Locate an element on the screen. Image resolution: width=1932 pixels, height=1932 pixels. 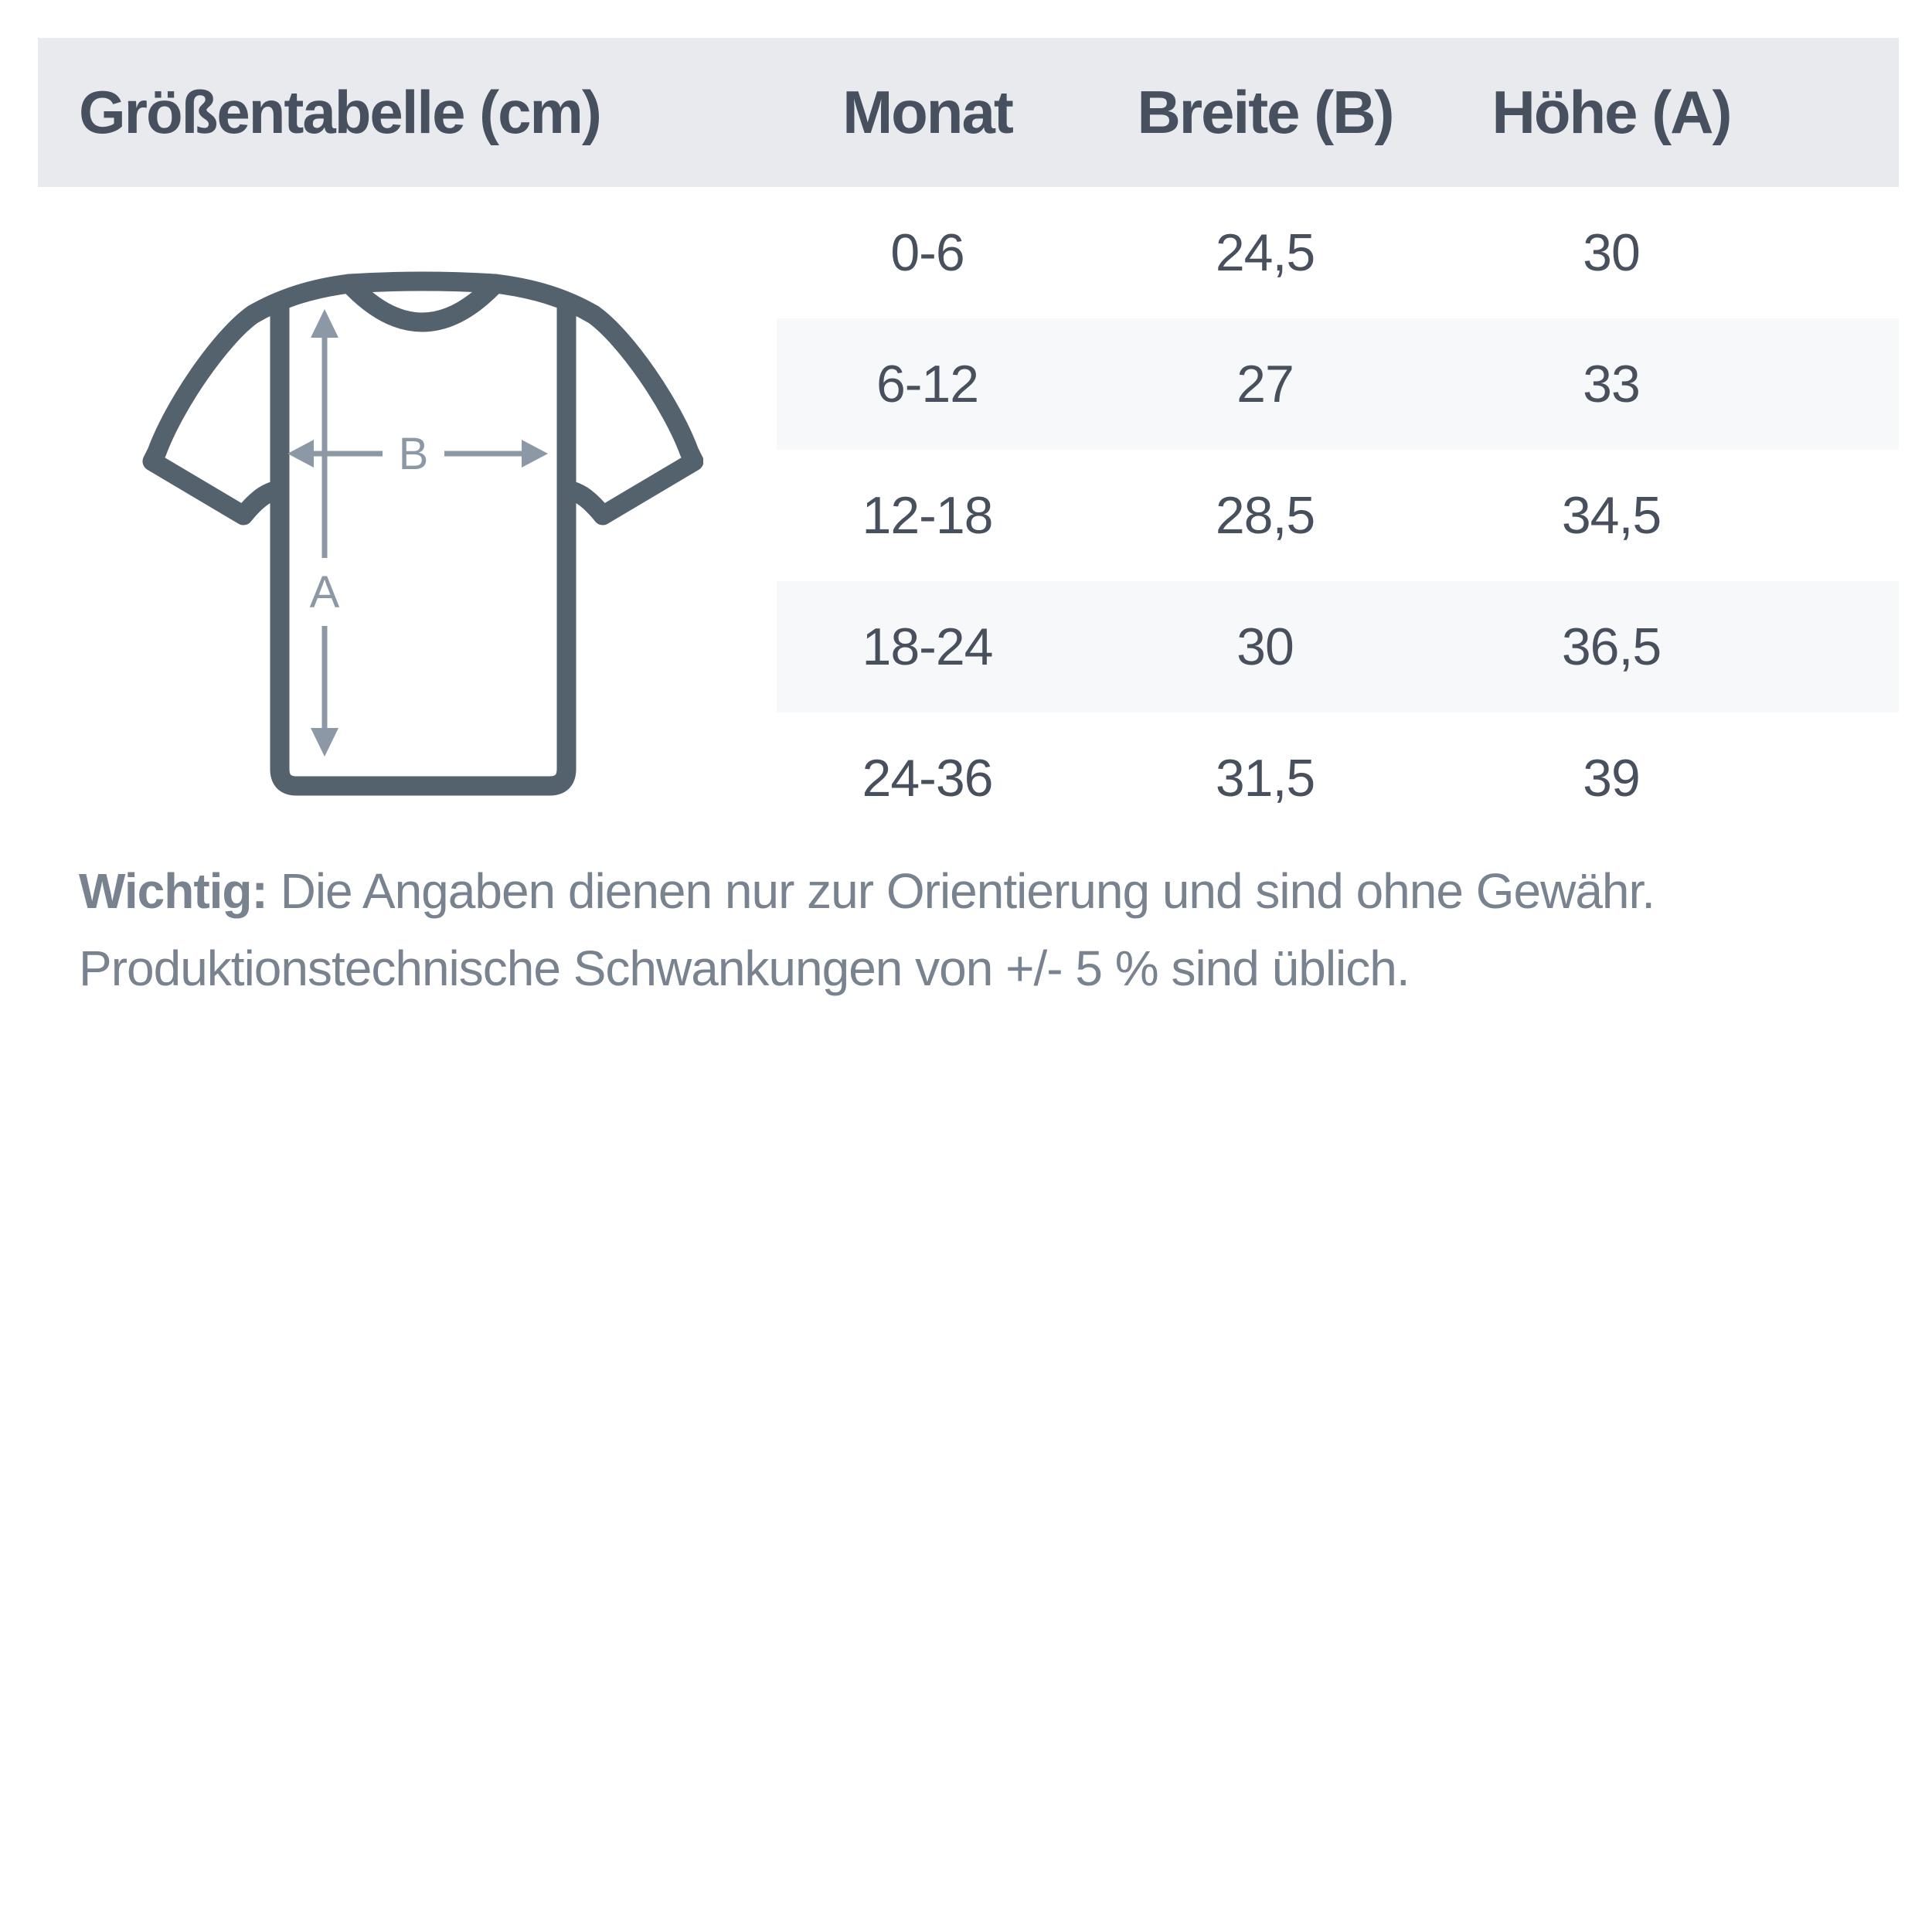
cell-breite: 24,5 is located at coordinates (1265, 253).